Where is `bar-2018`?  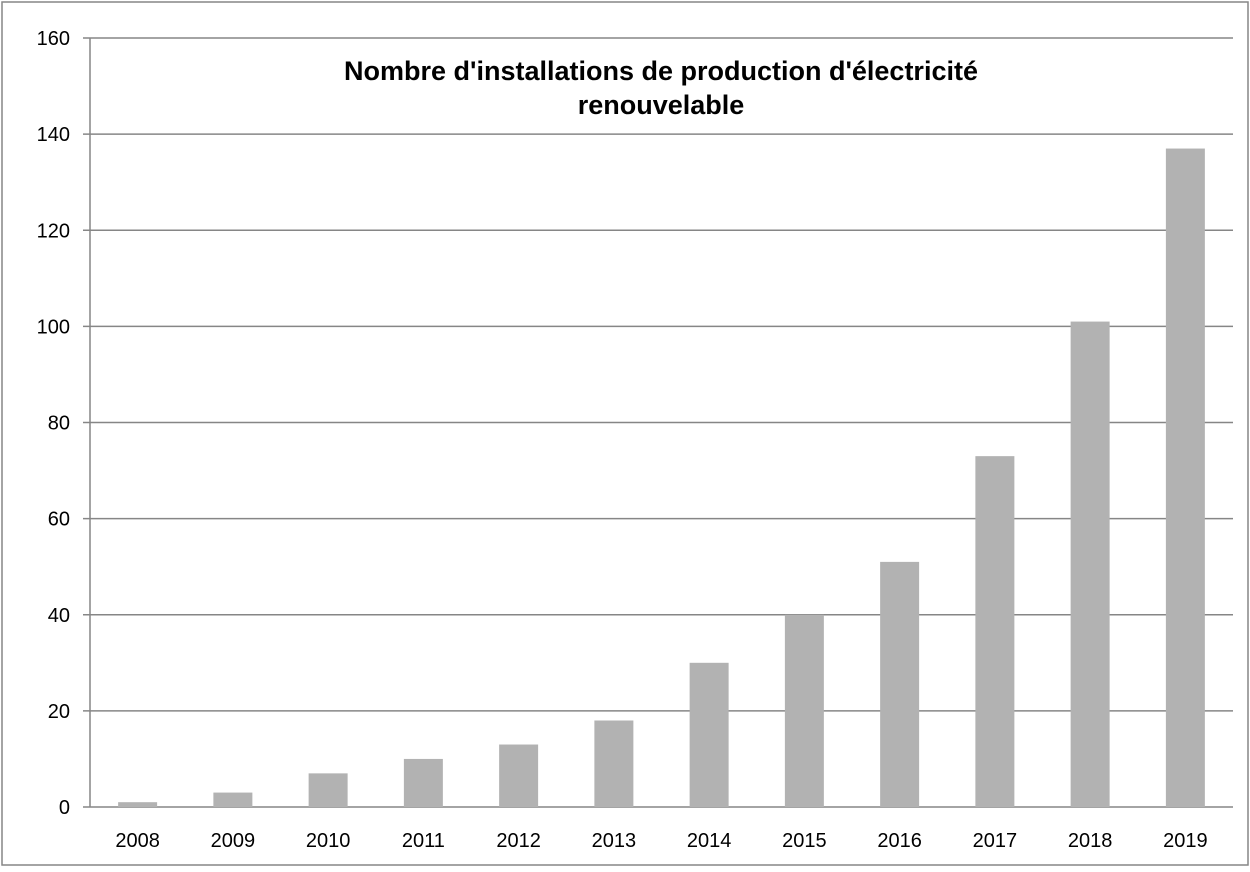
bar-2018 is located at coordinates (1090, 564).